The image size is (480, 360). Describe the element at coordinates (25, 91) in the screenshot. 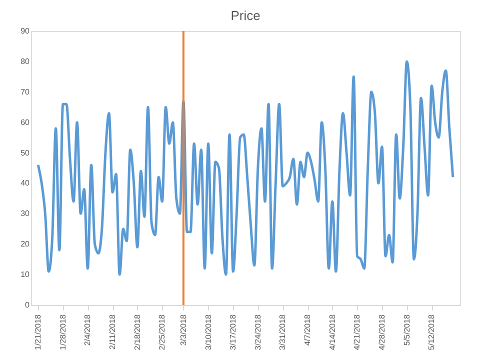

I see `y-tick-label: 70` at that location.